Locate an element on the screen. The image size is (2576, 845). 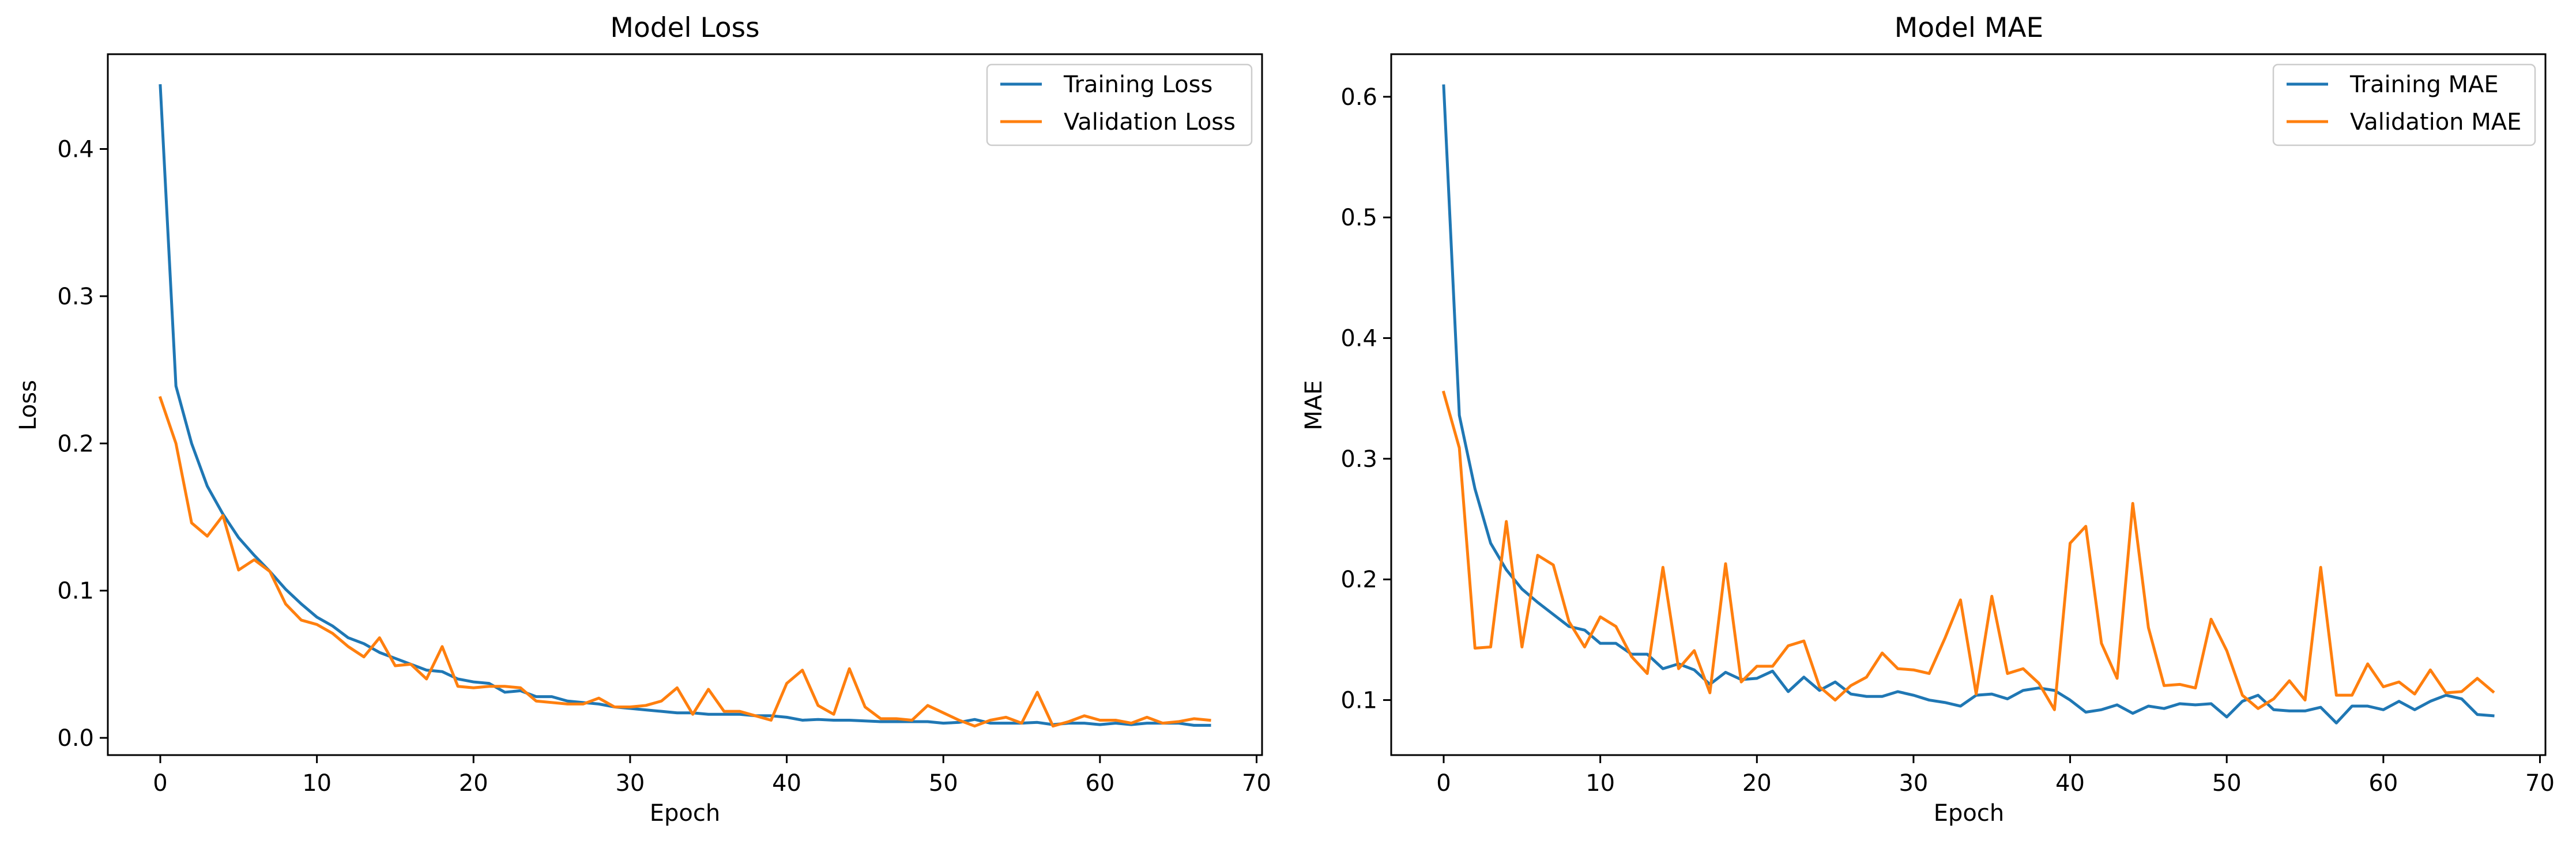
mae-y-tick-label: 0.6 is located at coordinates (1358, 98).